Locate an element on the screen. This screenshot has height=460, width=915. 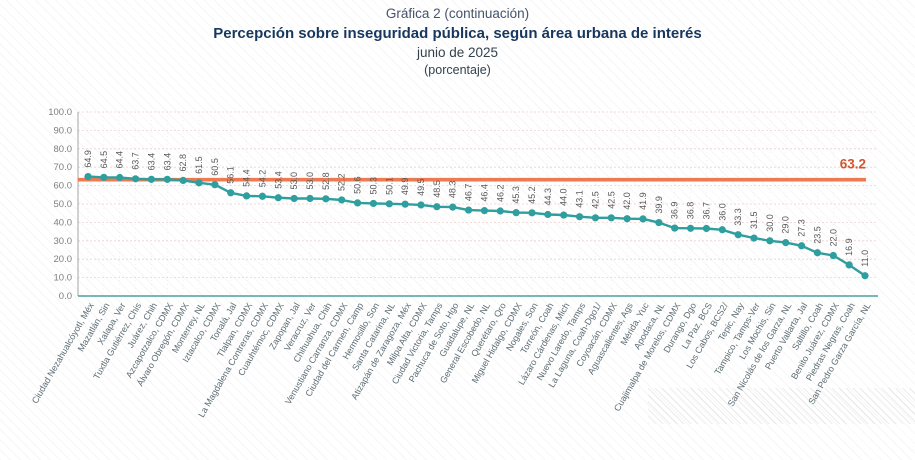
chart-unit-subtitle: (porcentaje) is located at coordinates (457, 69).